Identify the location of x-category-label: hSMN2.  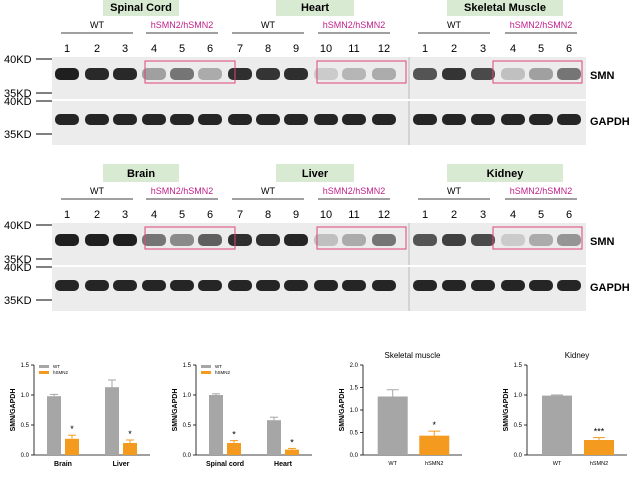
(599, 464).